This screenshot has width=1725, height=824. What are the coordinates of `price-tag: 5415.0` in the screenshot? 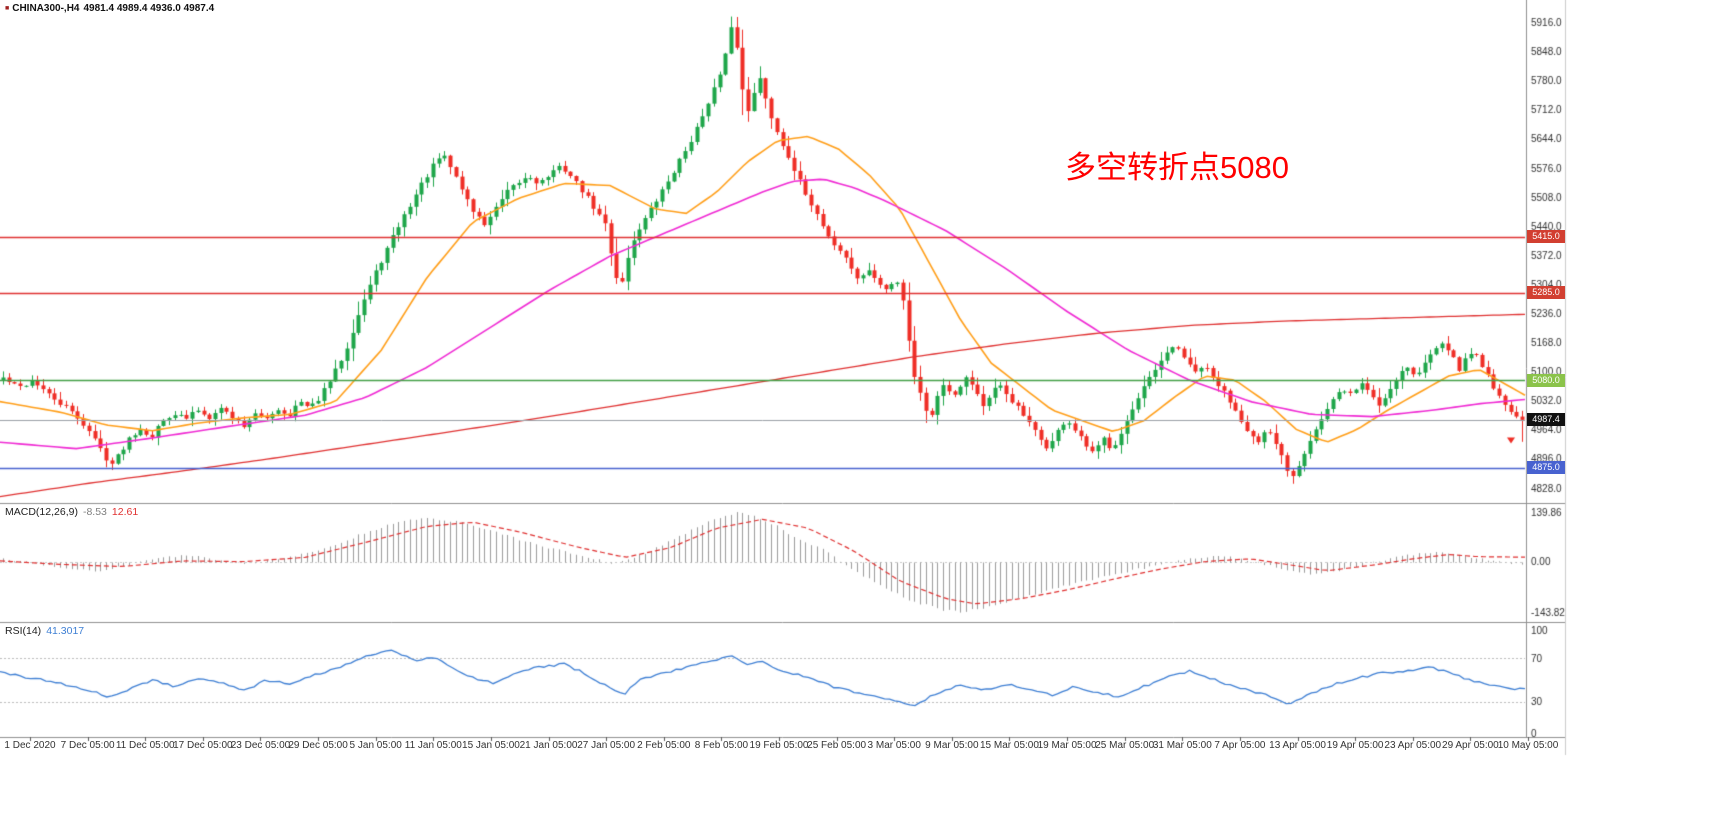 It's located at (1546, 237).